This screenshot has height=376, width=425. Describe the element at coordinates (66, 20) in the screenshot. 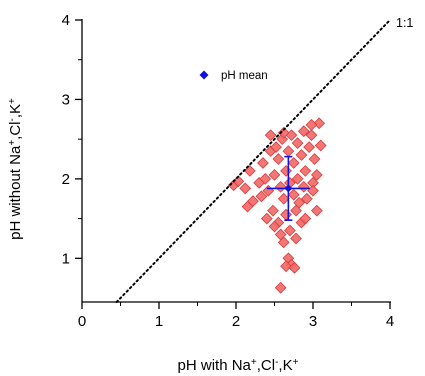

I see `y-tick-label: 4` at that location.